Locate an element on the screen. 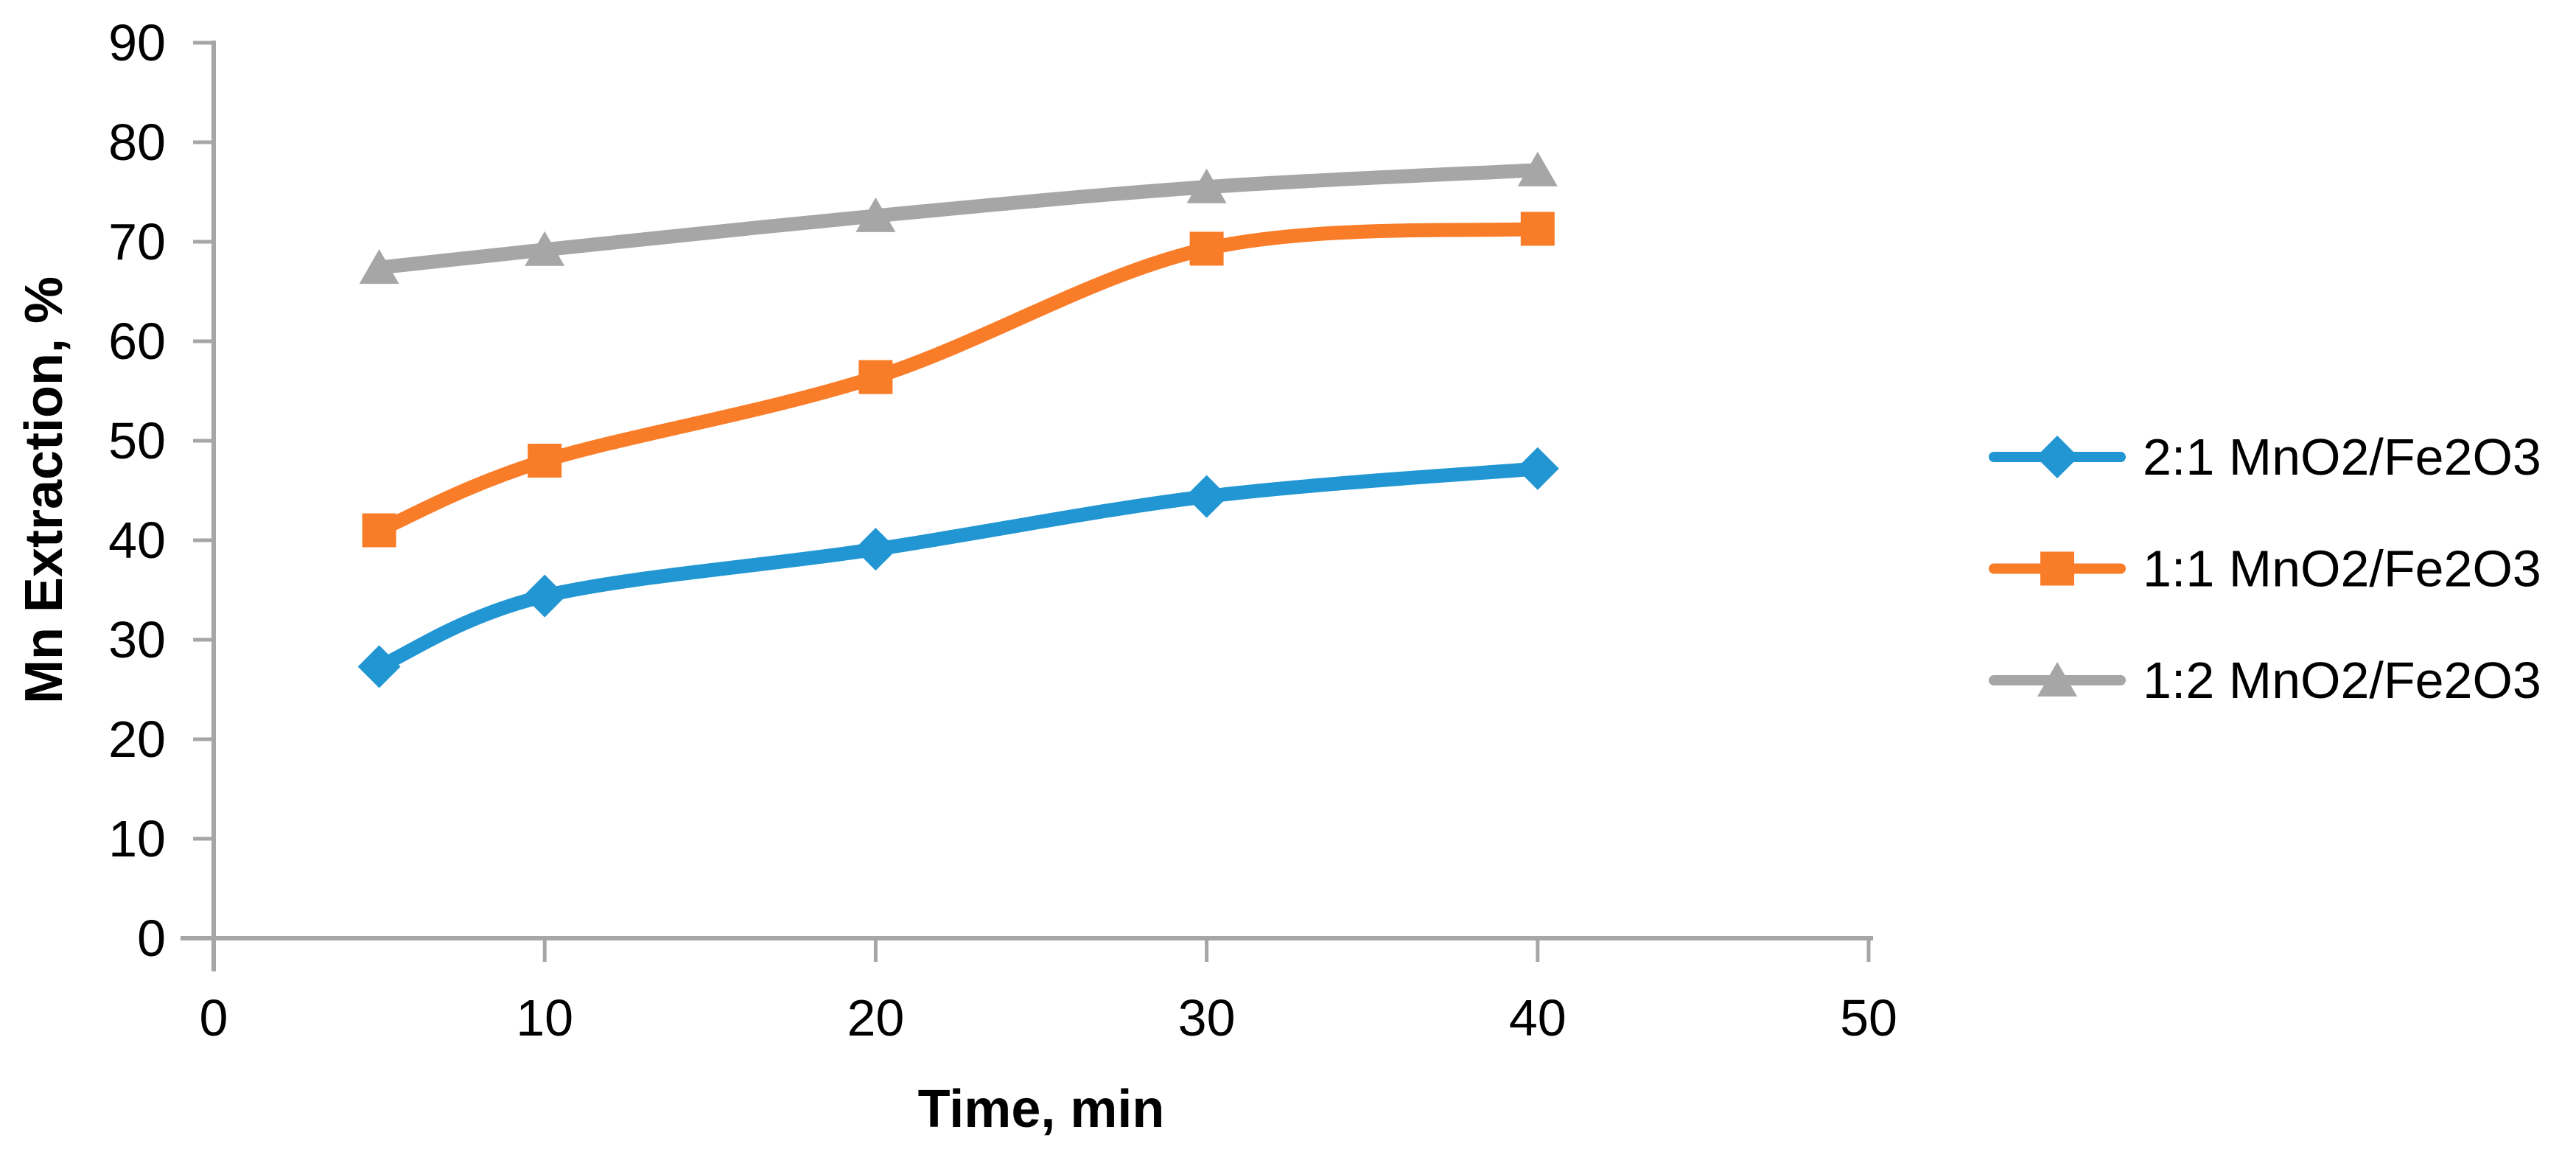 This screenshot has width=2576, height=1152. y-tick-label: 40 is located at coordinates (137, 540).